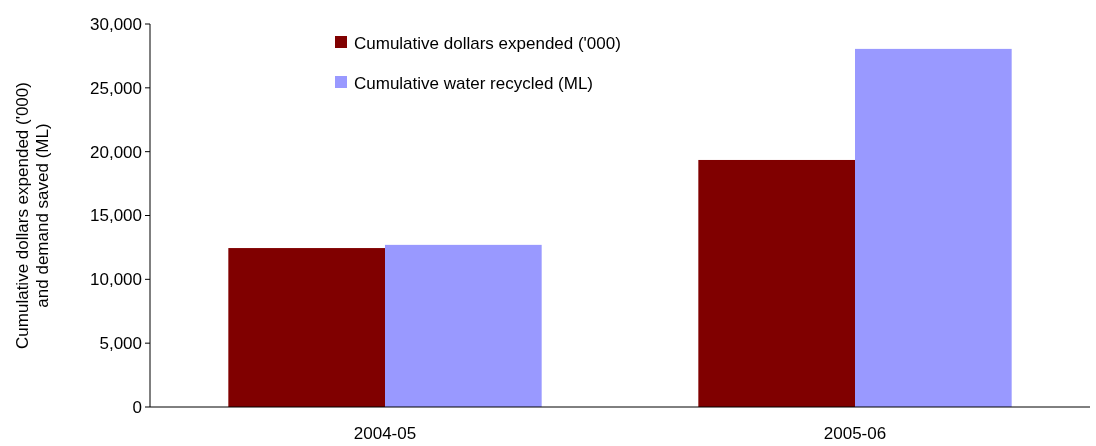  What do you see at coordinates (474, 83) in the screenshot?
I see `legend-label: Cumulative water recycled (ML)` at bounding box center [474, 83].